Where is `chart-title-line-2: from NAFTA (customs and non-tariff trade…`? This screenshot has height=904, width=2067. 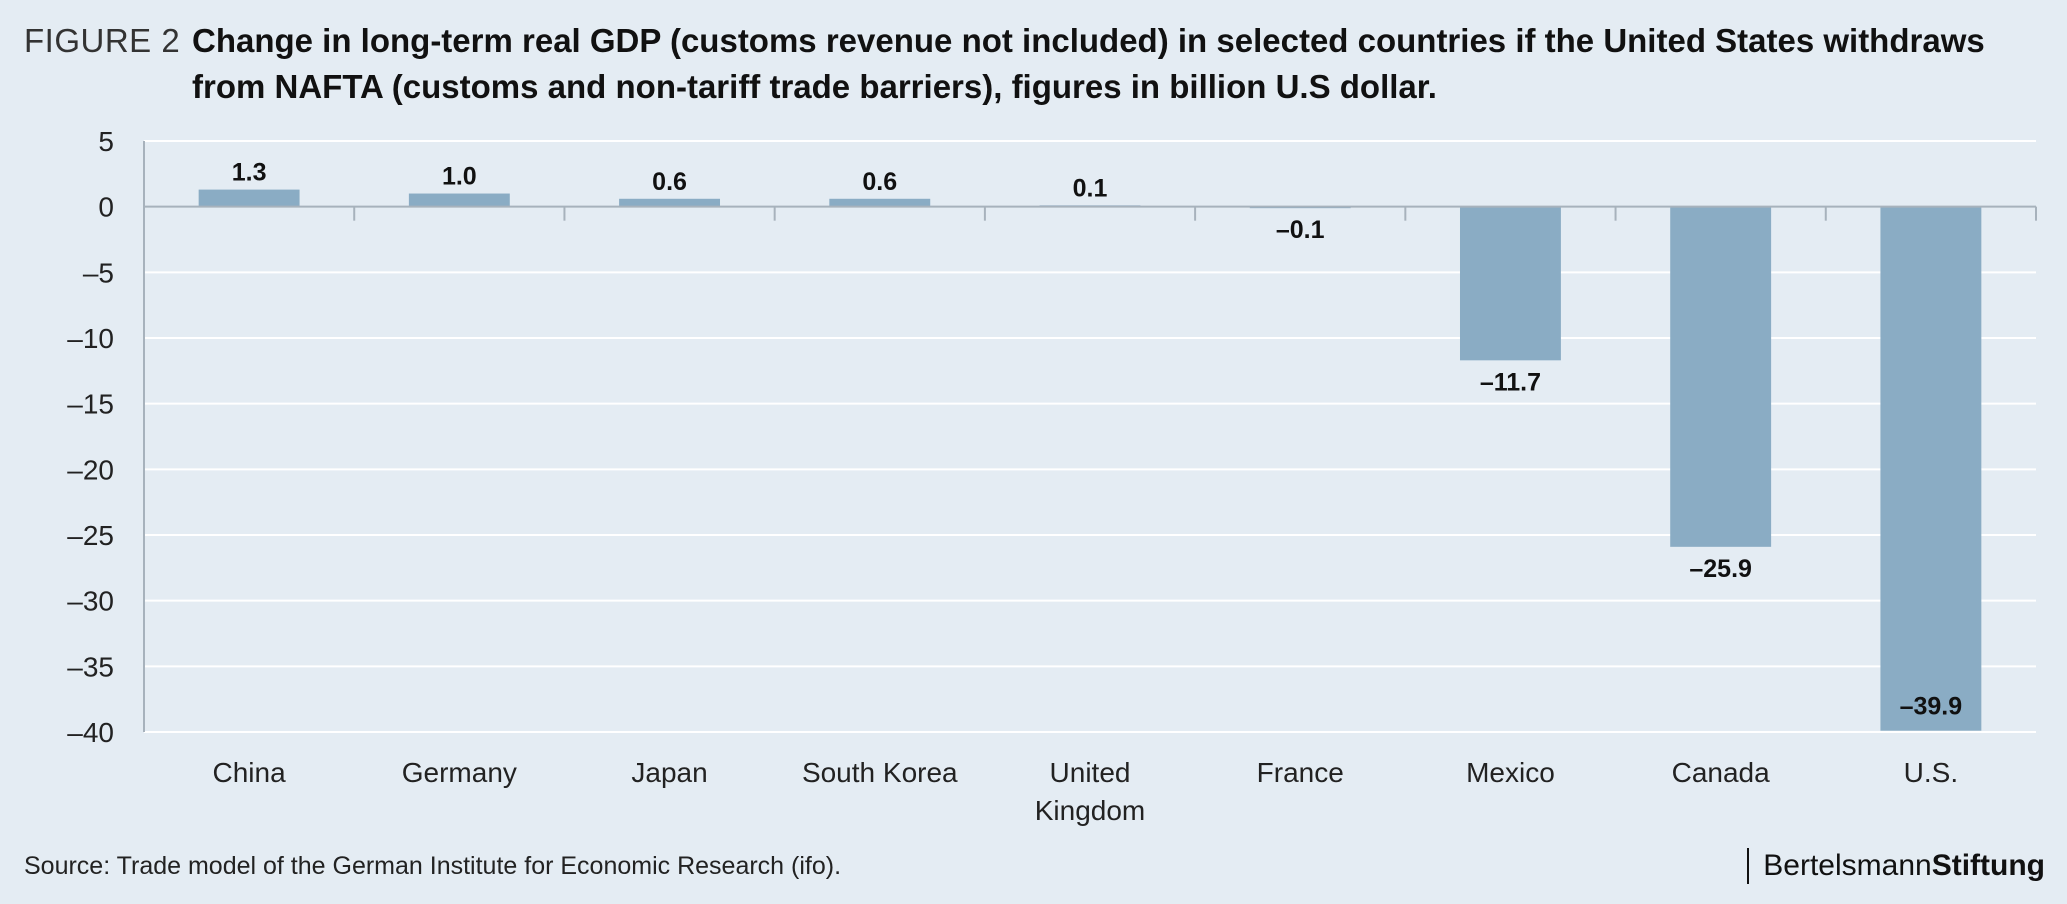
chart-title-line-2: from NAFTA (customs and non-tariff trade… is located at coordinates (814, 86).